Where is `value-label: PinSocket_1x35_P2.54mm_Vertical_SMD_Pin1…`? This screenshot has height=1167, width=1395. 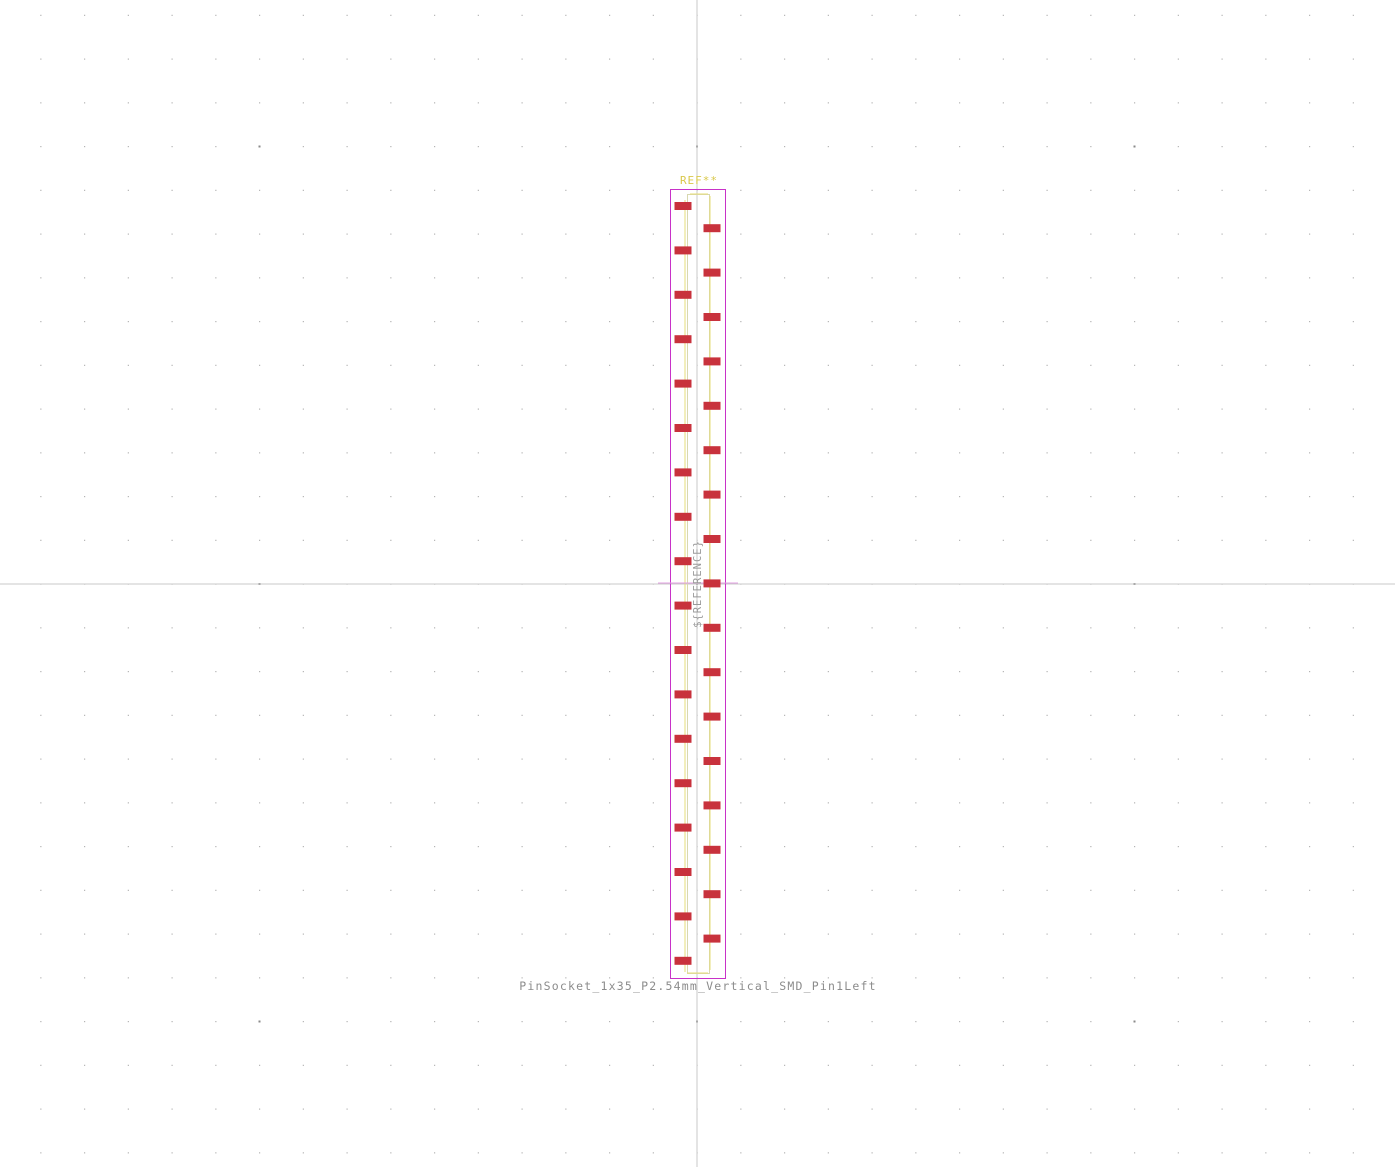
value-label: PinSocket_1x35_P2.54mm_Vertical_SMD_Pin1… is located at coordinates (697, 986).